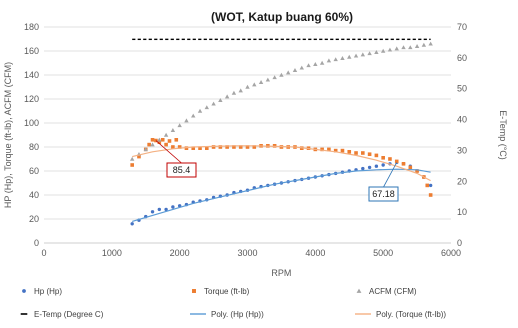 This screenshot has height=328, width=518. I want to click on y-tick-label: 100, so click(31, 123).